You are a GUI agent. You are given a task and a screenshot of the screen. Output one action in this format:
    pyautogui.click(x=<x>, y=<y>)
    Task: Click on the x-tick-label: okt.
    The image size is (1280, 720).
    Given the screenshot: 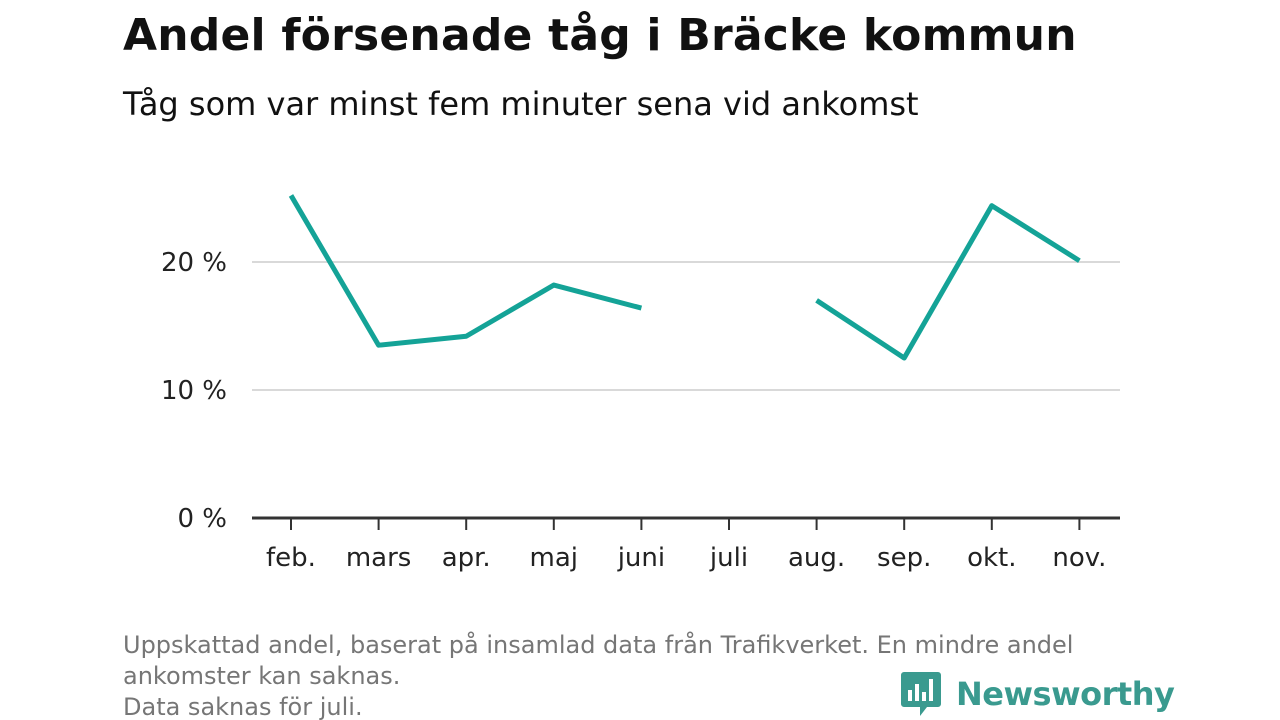 What is the action you would take?
    pyautogui.click(x=991, y=558)
    